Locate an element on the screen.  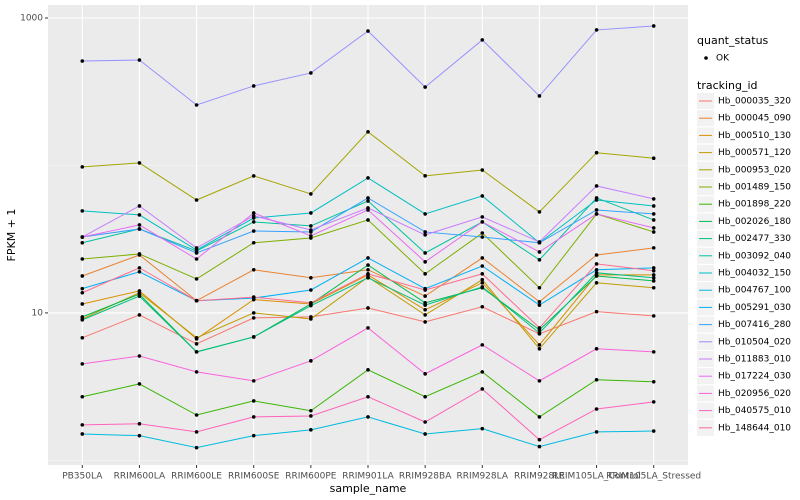
point-legend-key is located at coordinates (706, 58).